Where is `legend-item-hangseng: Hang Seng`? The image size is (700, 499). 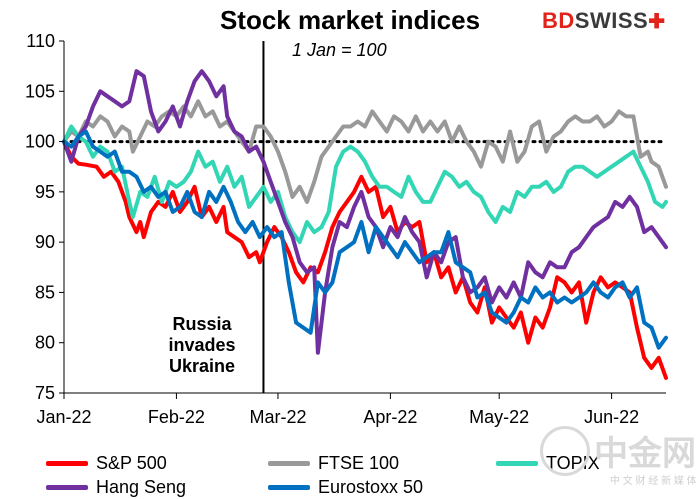 legend-item-hangseng: Hang Seng is located at coordinates (116, 487).